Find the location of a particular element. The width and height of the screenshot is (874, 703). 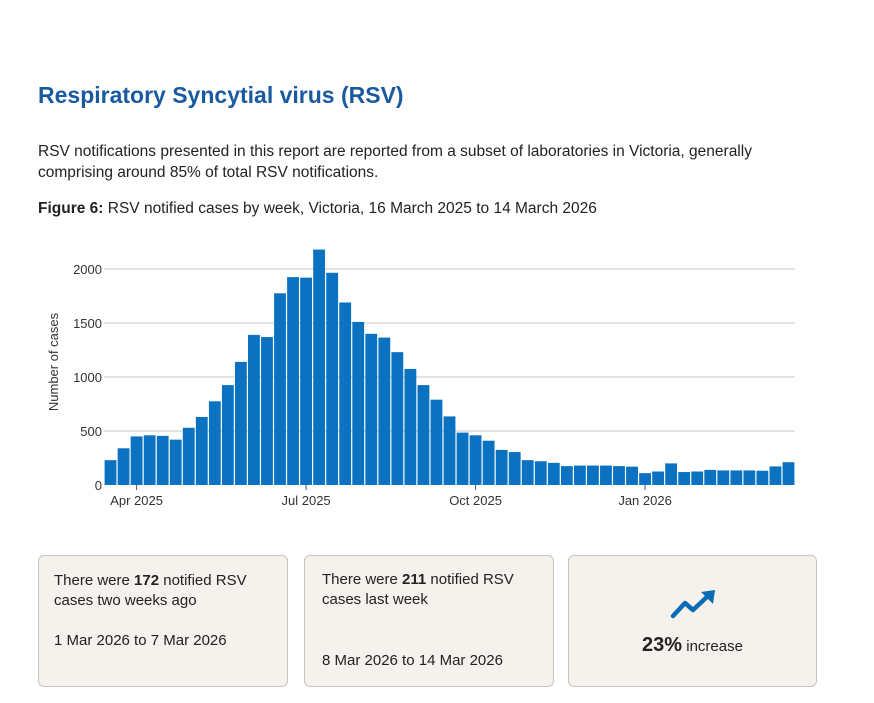

increase-text: 23% increase is located at coordinates (692, 645).